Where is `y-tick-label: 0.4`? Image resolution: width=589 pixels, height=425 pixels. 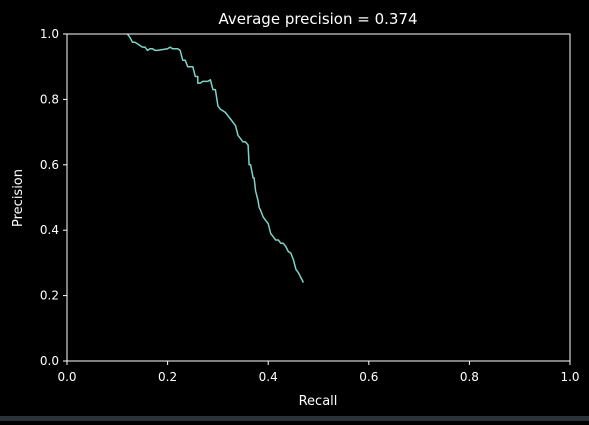 y-tick-label: 0.4 is located at coordinates (49, 230).